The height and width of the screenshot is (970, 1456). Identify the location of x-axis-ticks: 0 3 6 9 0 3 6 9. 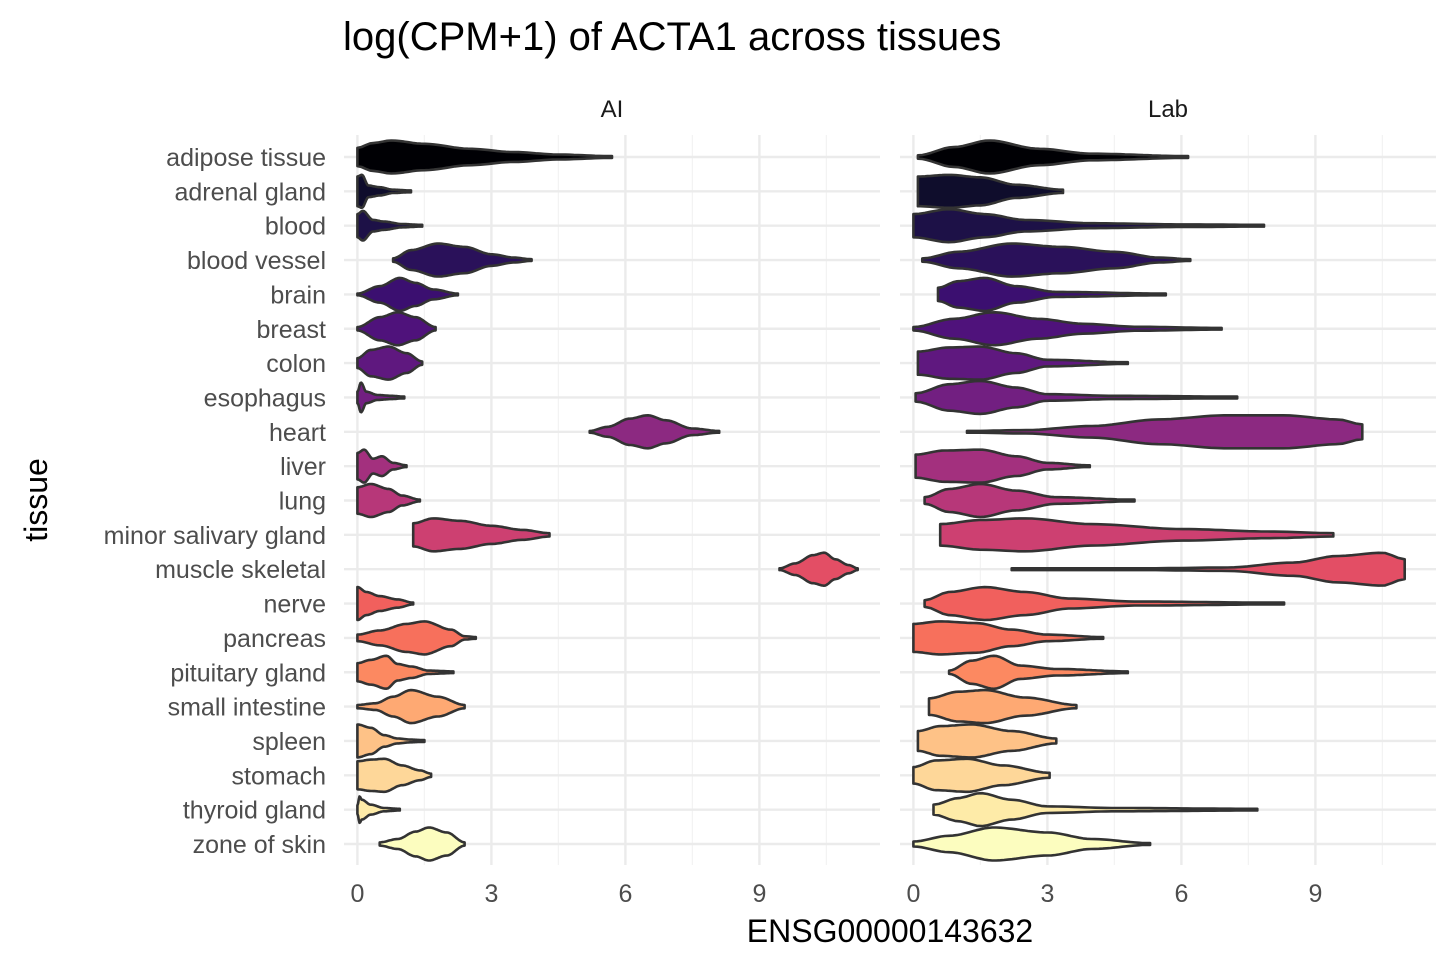
(836, 894).